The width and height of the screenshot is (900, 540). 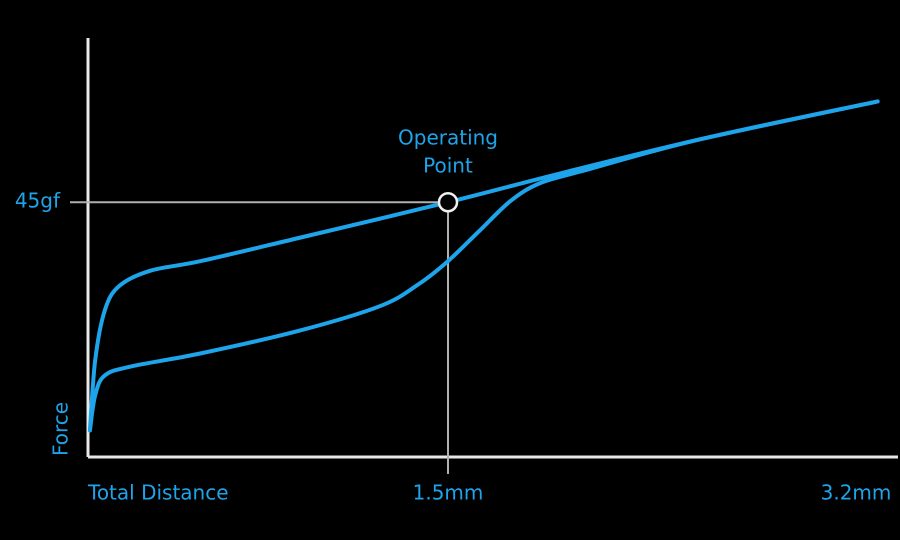 What do you see at coordinates (448, 493) in the screenshot?
I see `x-tick-label: 1.5mm` at bounding box center [448, 493].